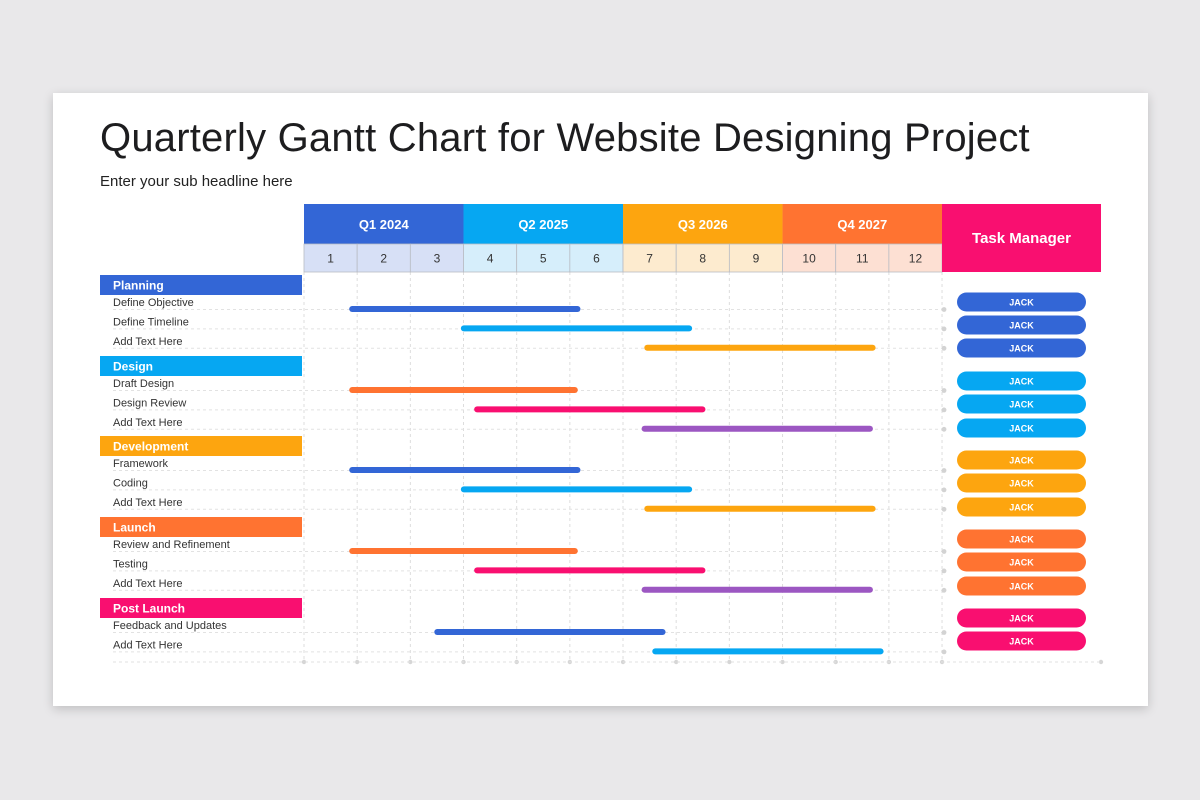 Image resolution: width=1200 pixels, height=800 pixels. Describe the element at coordinates (130, 564) in the screenshot. I see `task-label: Testing` at that location.